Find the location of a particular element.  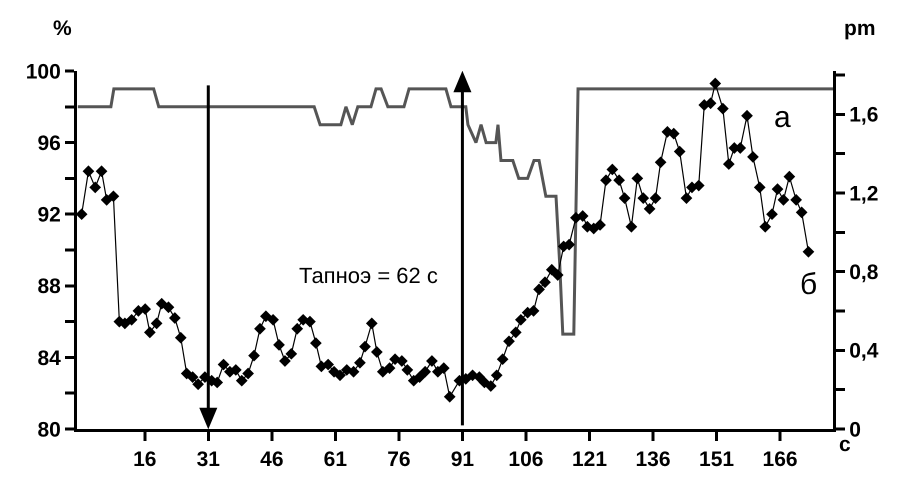

annotation: Тапноэ = 62 с is located at coordinates (368, 275).